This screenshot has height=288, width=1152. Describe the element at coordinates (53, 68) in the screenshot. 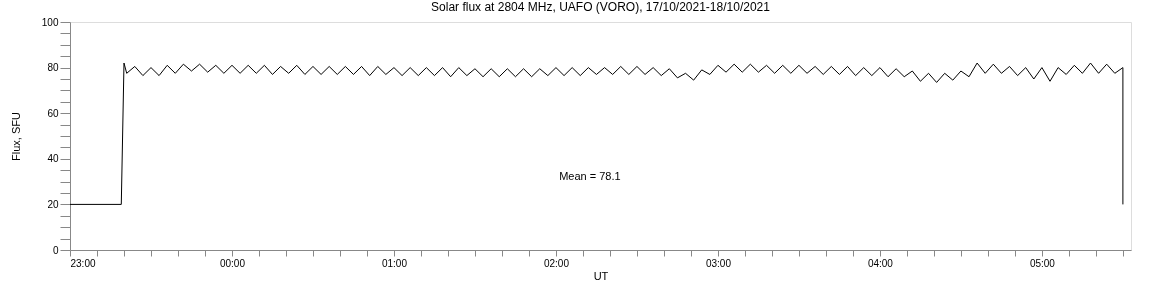

I see `y-tick-label: 80` at that location.